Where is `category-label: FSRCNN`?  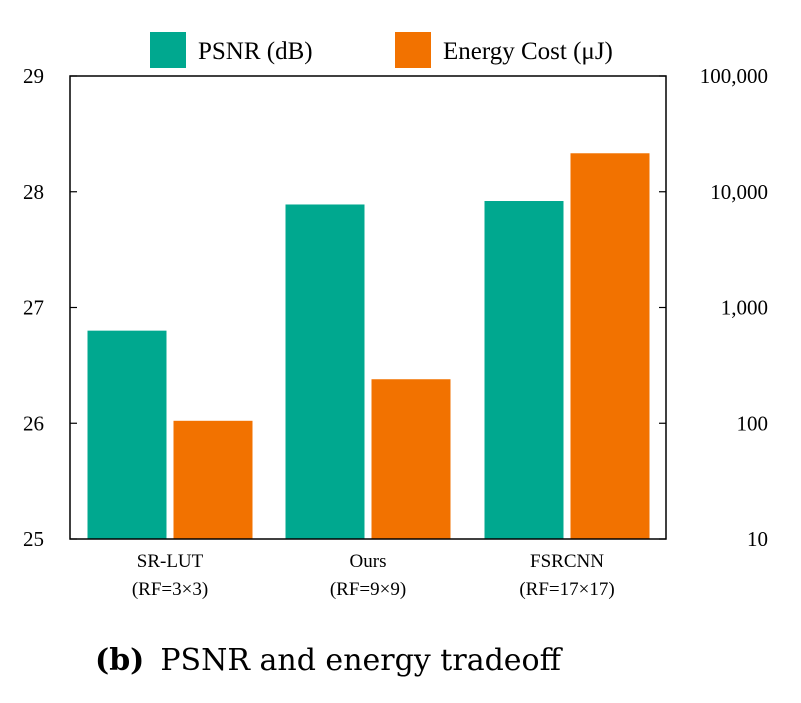 category-label: FSRCNN is located at coordinates (567, 561).